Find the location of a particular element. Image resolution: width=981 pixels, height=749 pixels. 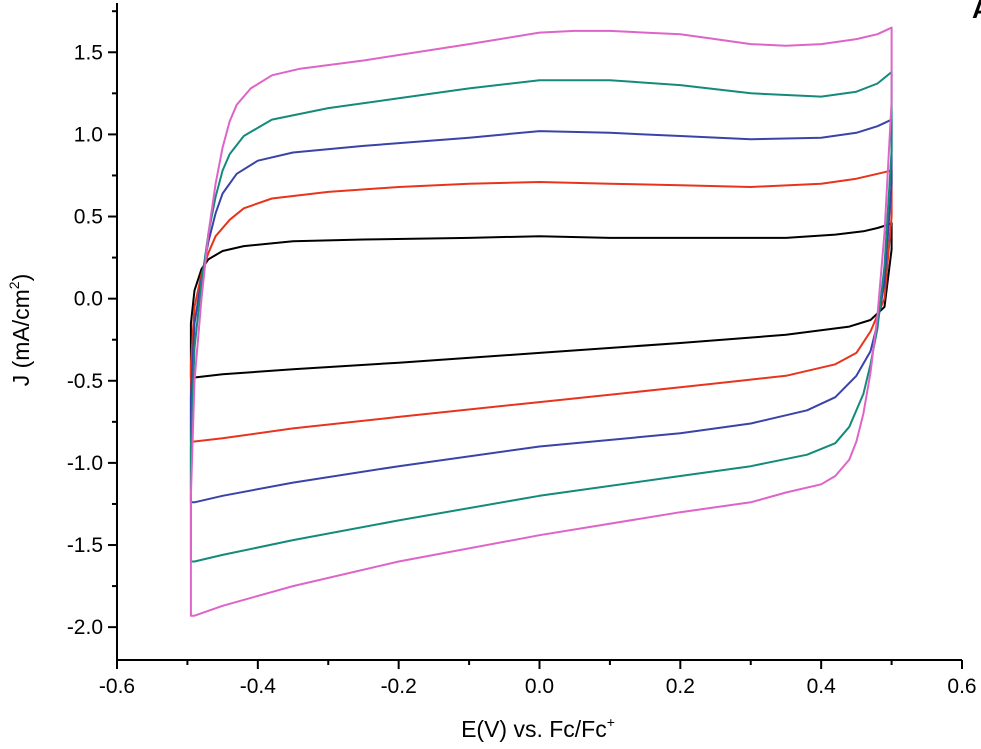

y-tick-label: -1.5 is located at coordinates (85, 545).